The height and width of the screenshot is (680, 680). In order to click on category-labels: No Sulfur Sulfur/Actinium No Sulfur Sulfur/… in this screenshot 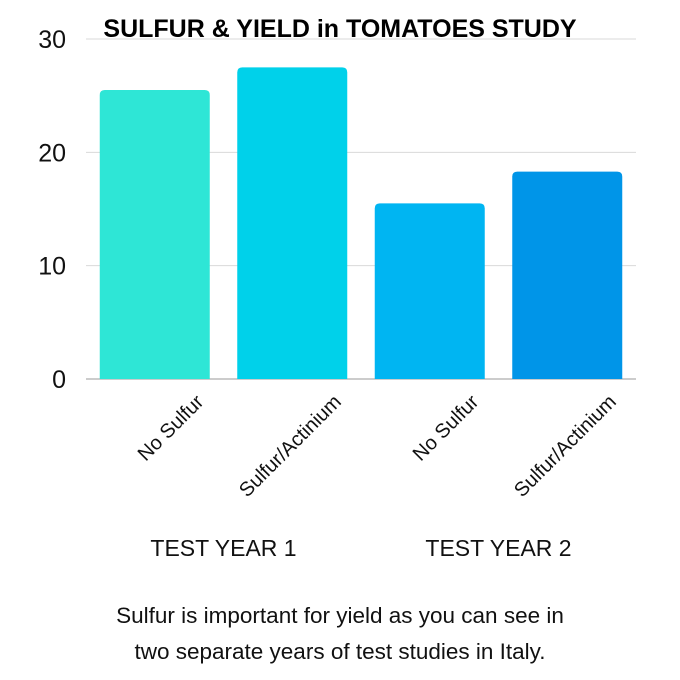, I will do `click(377, 446)`.